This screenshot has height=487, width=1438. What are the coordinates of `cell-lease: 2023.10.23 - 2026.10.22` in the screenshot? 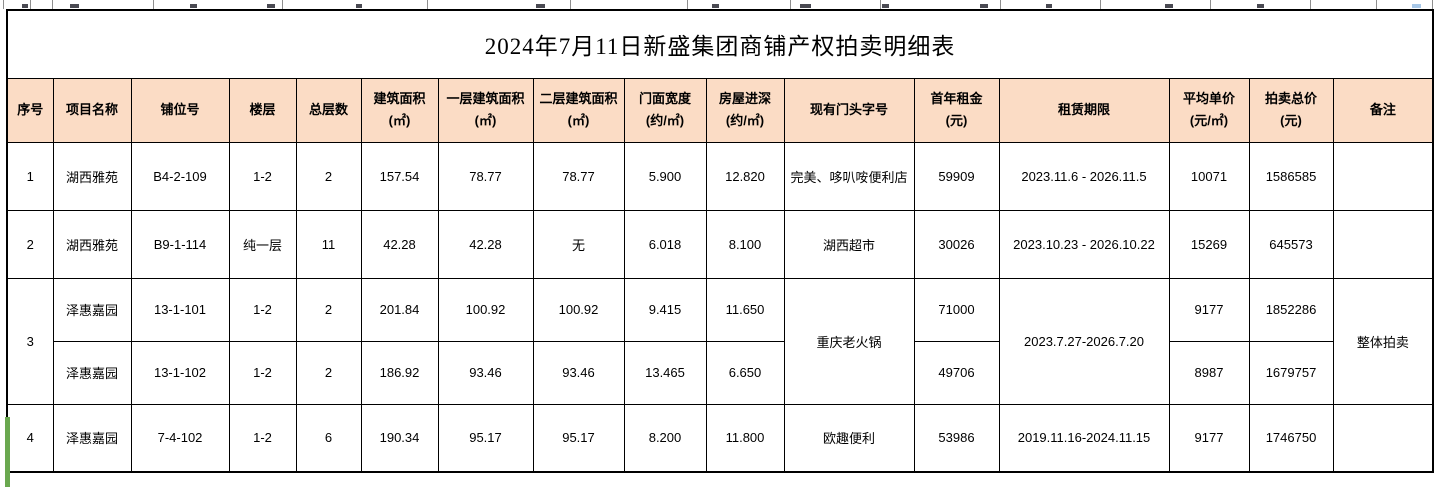 It's located at (1084, 244).